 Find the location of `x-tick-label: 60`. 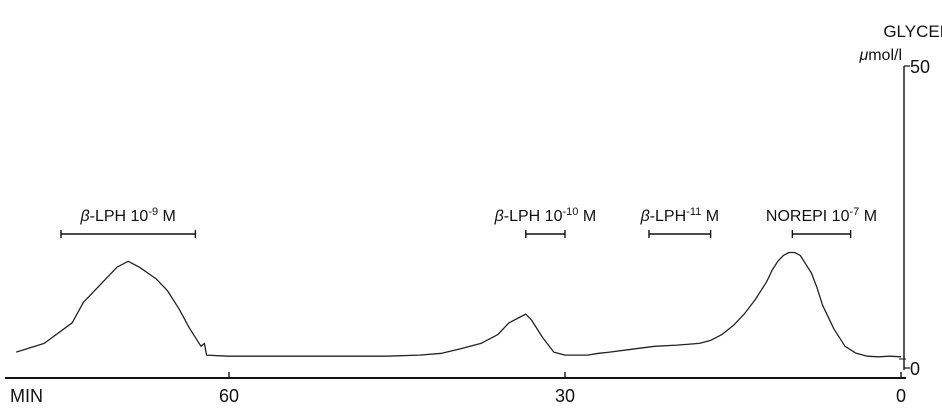

x-tick-label: 60 is located at coordinates (229, 396).